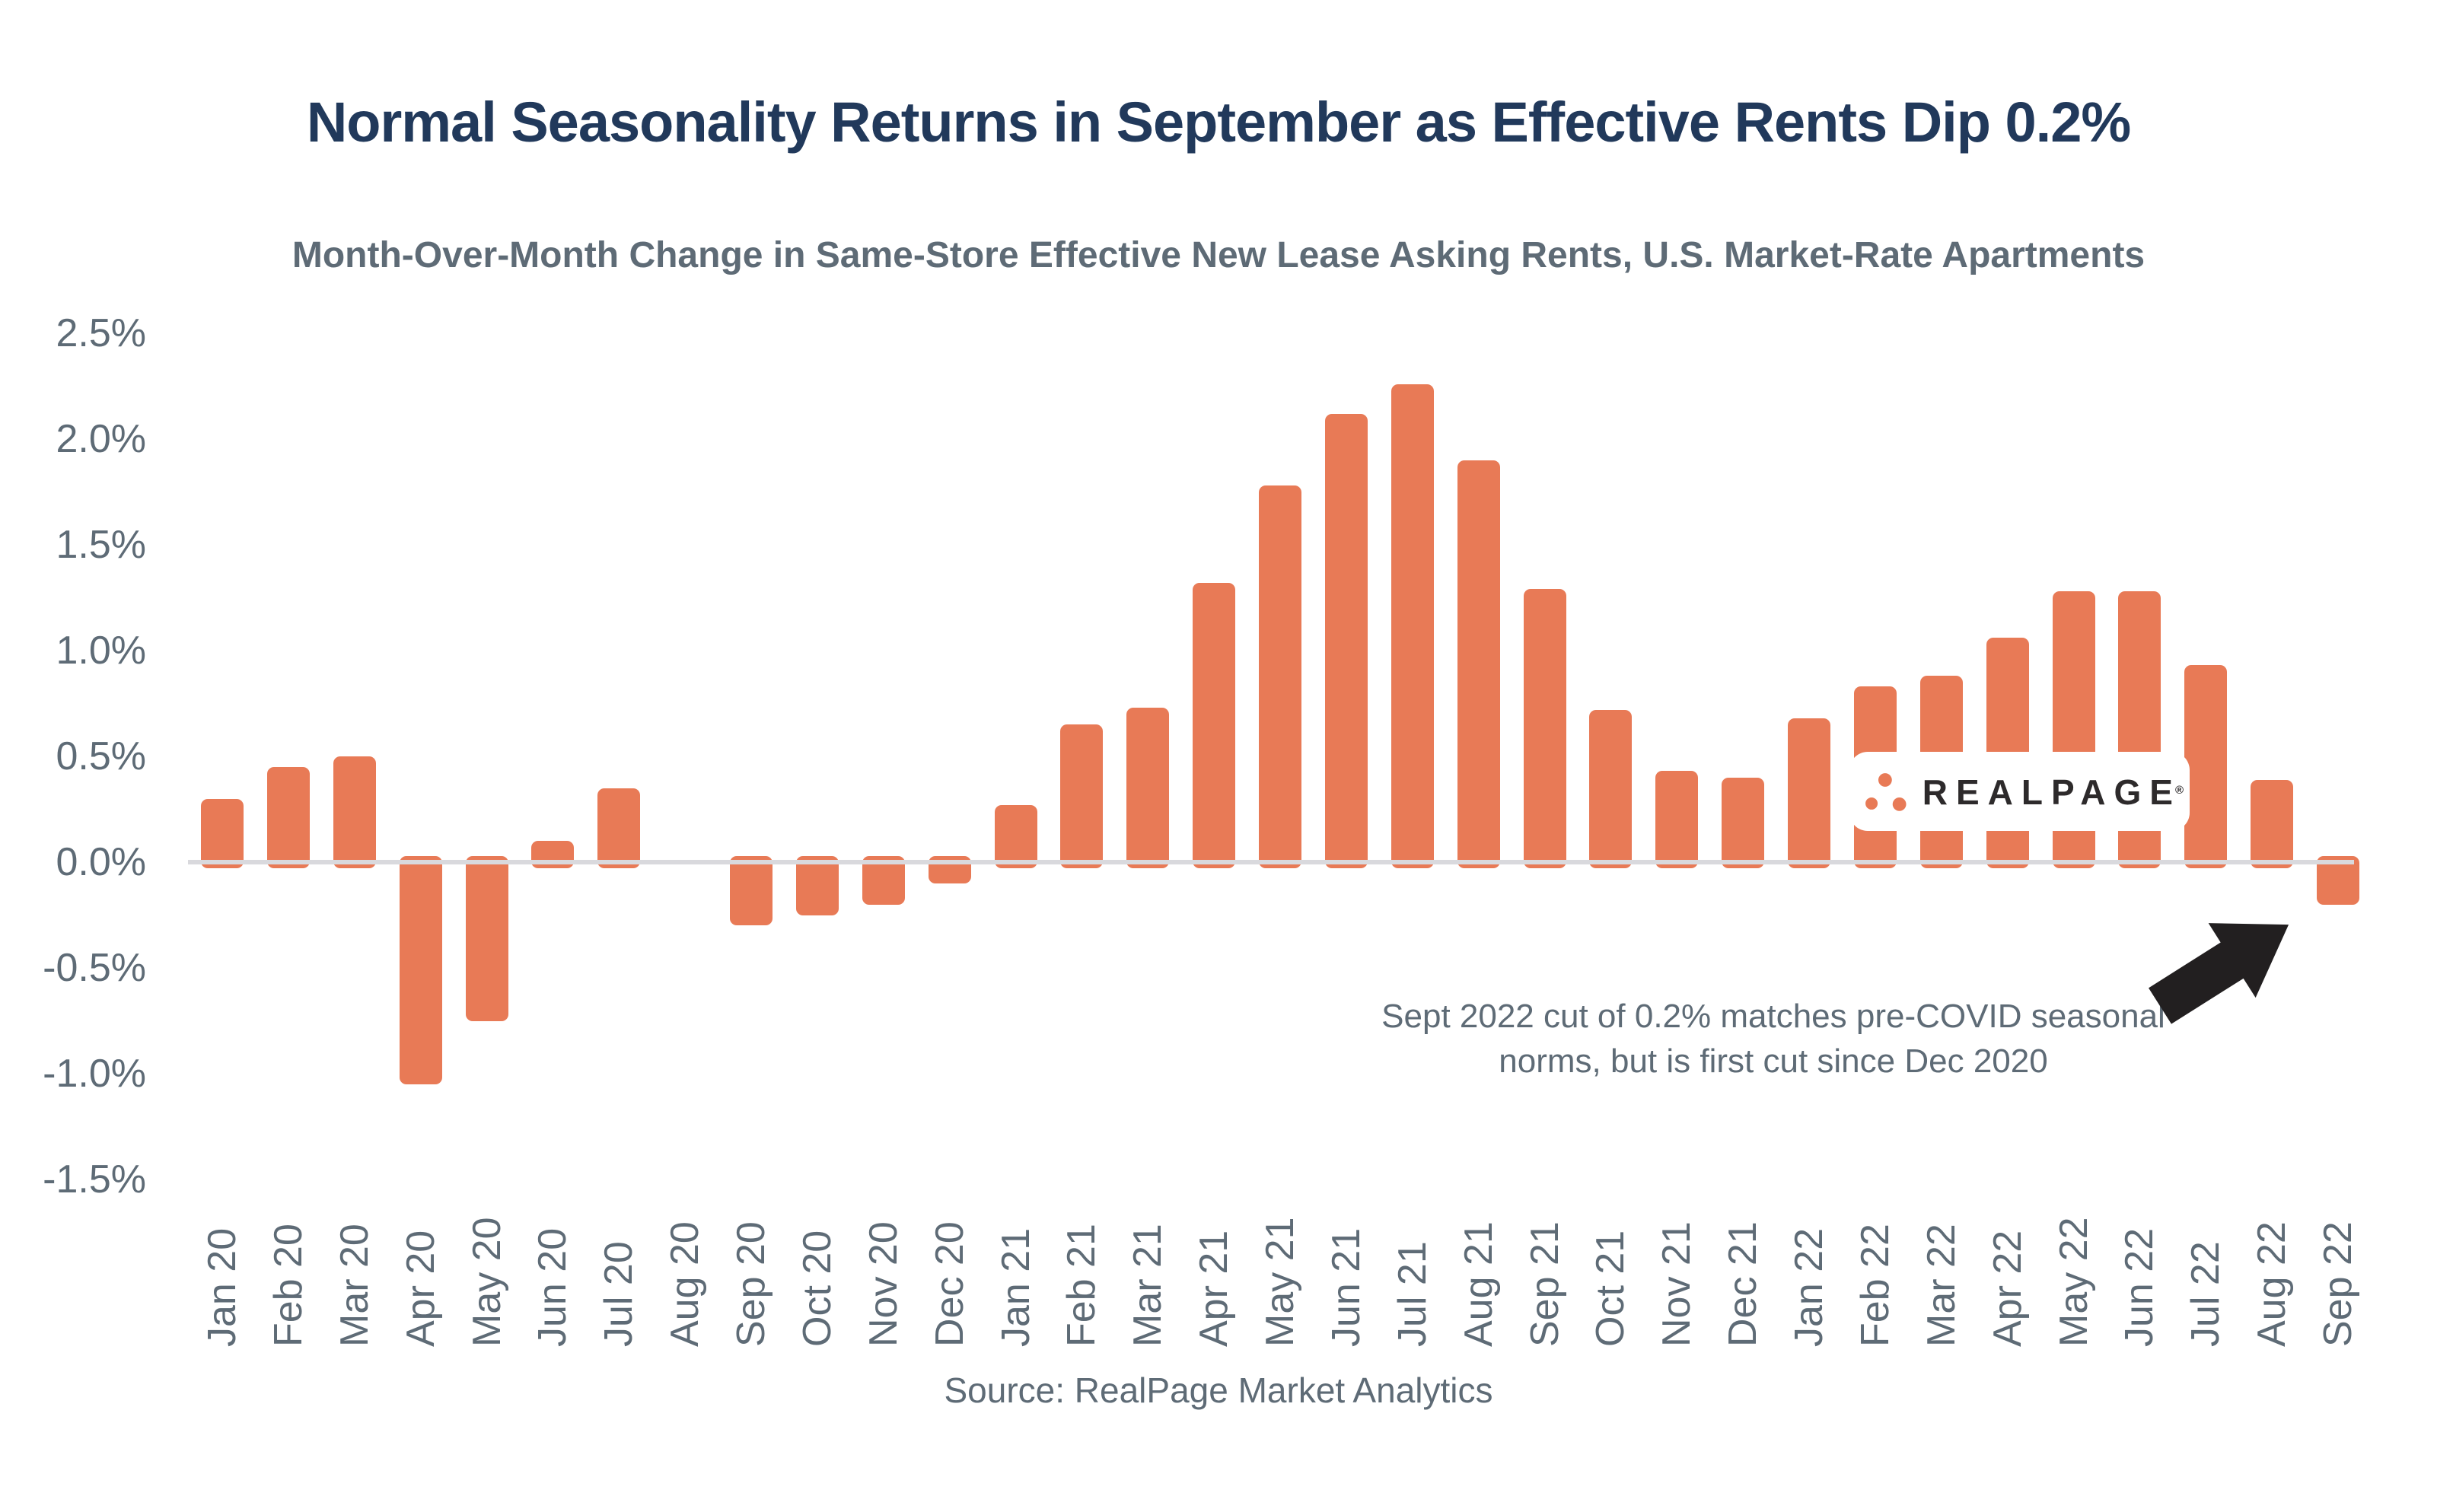 The image size is (2437, 1512). Describe the element at coordinates (101, 756) in the screenshot. I see `y-tick-label: 0.5%` at that location.